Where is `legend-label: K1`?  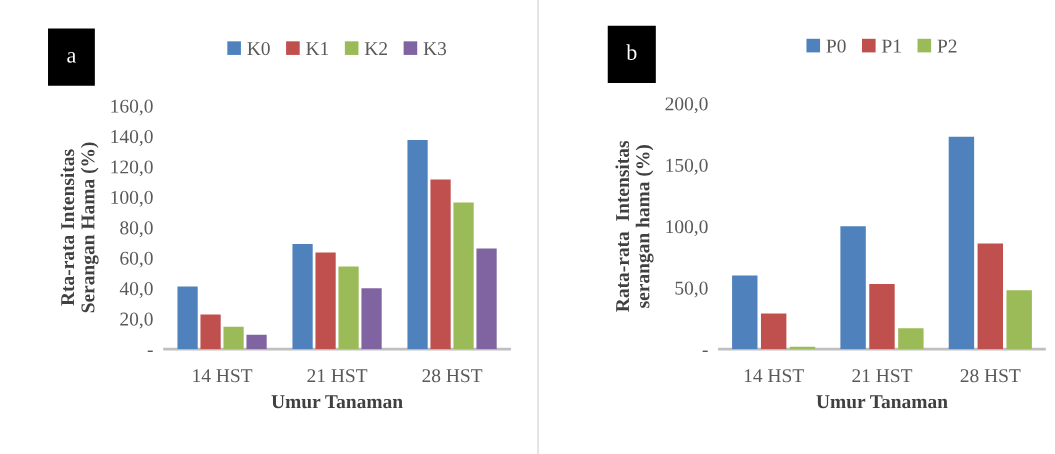 legend-label: K1 is located at coordinates (317, 48).